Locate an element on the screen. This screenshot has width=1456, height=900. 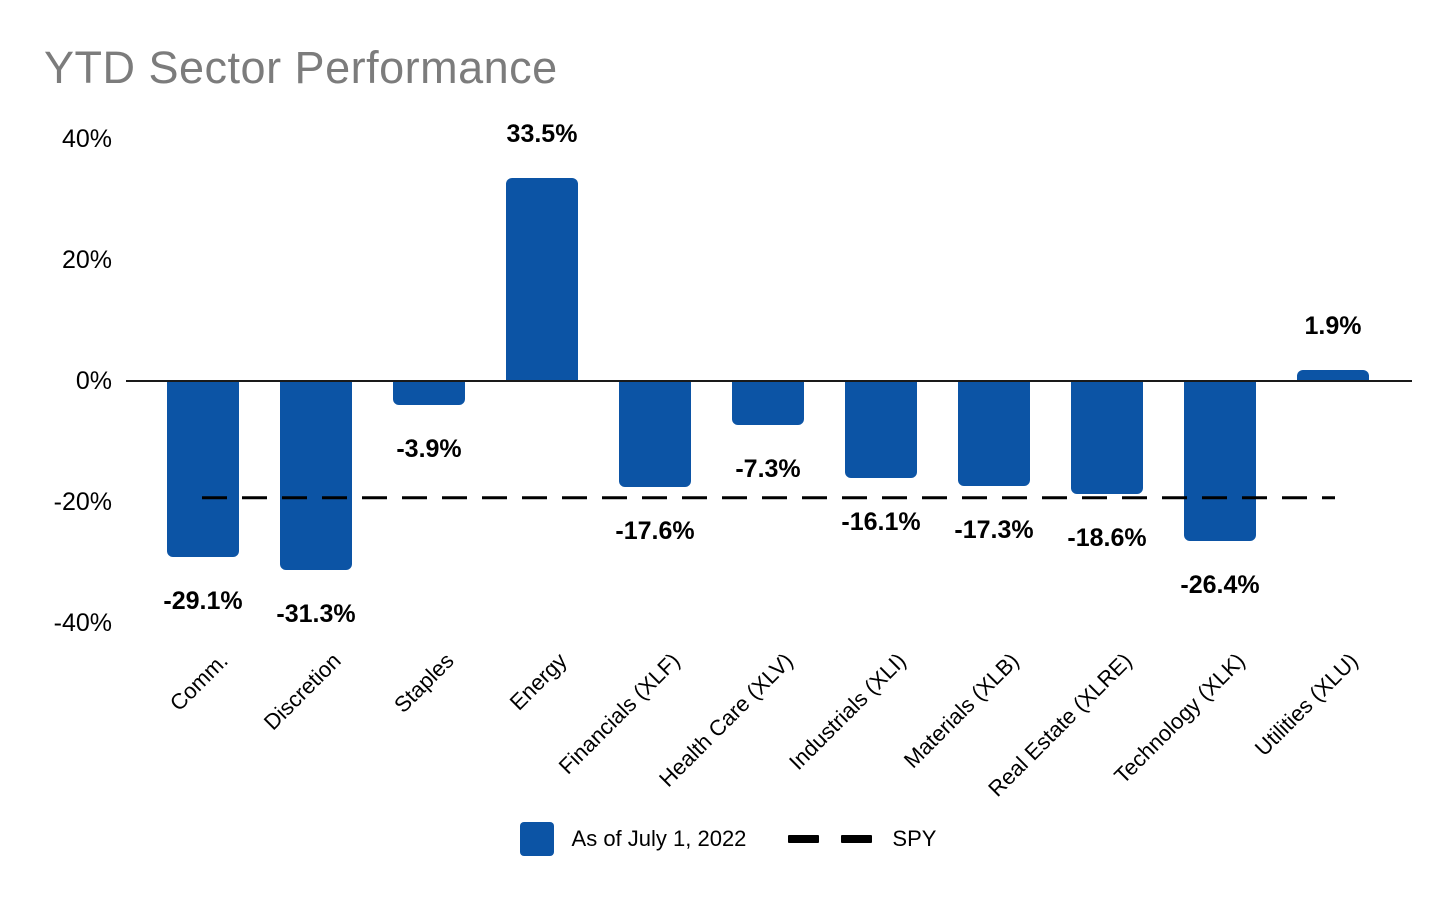
value-label: -29.1% is located at coordinates (203, 601).